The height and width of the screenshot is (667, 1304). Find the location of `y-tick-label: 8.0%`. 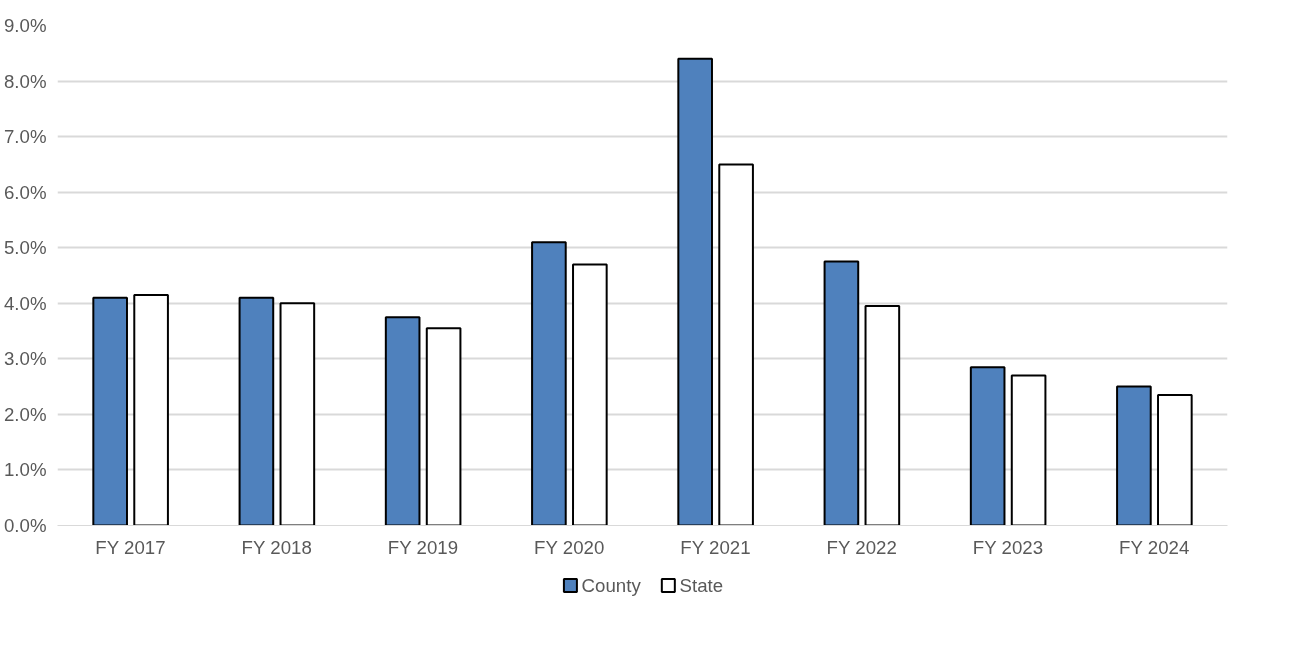

y-tick-label: 8.0% is located at coordinates (25, 81).